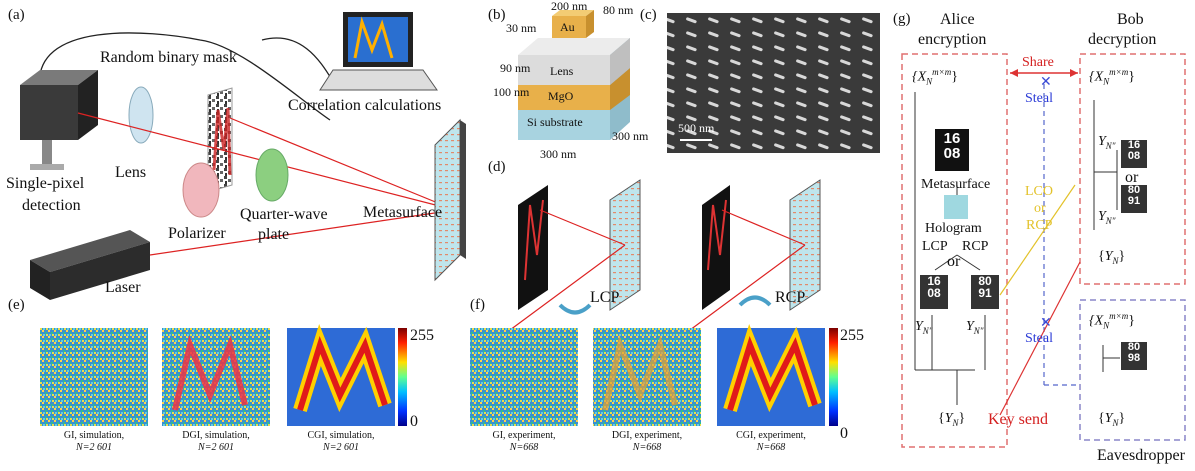 Image resolution: width=1195 pixels, height=471 pixels. What do you see at coordinates (524, 377) in the screenshot?
I see `gi-exp-image` at bounding box center [524, 377].